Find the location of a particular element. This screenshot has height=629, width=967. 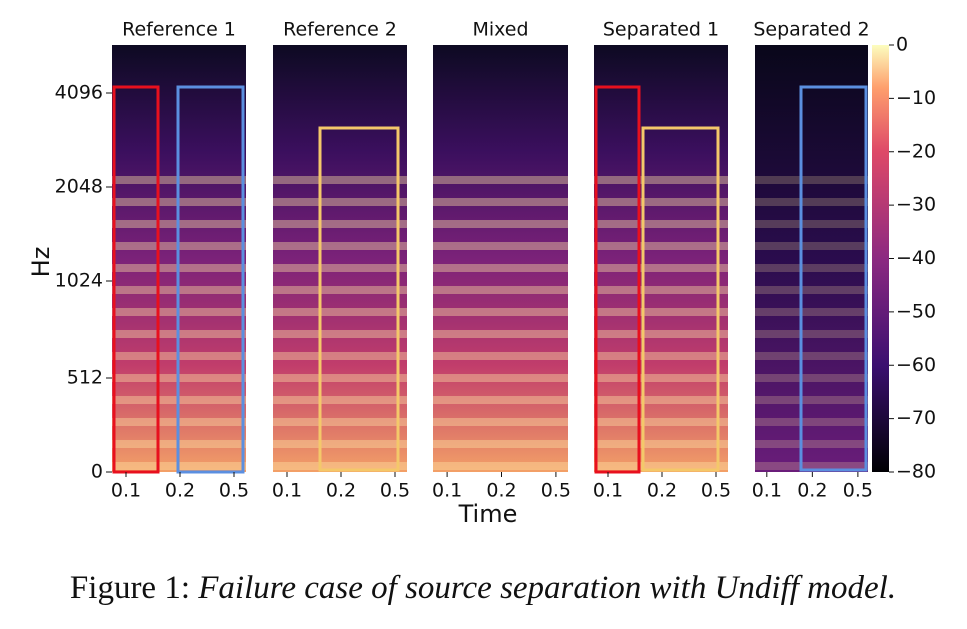

y-axis-label: Hz is located at coordinates (41, 262).